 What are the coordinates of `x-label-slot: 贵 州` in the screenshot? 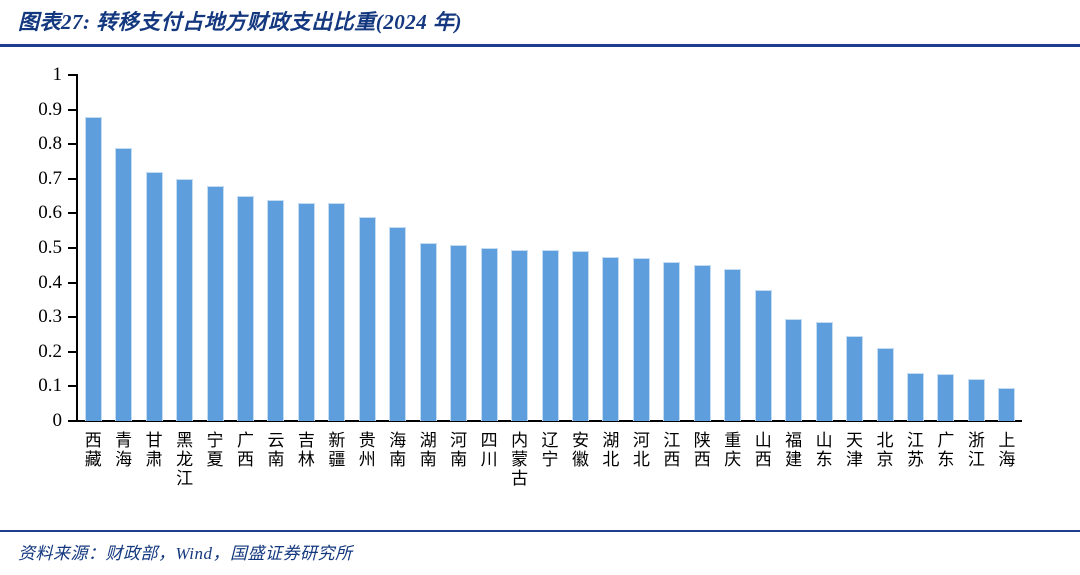 It's located at (367, 450).